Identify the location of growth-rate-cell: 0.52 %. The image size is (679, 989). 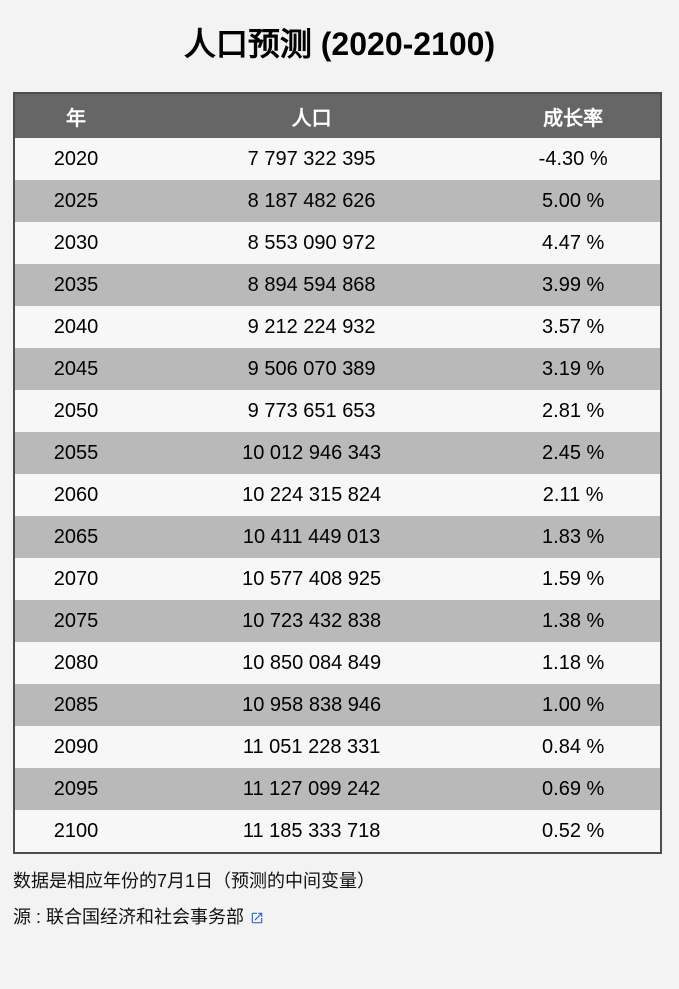
(573, 830).